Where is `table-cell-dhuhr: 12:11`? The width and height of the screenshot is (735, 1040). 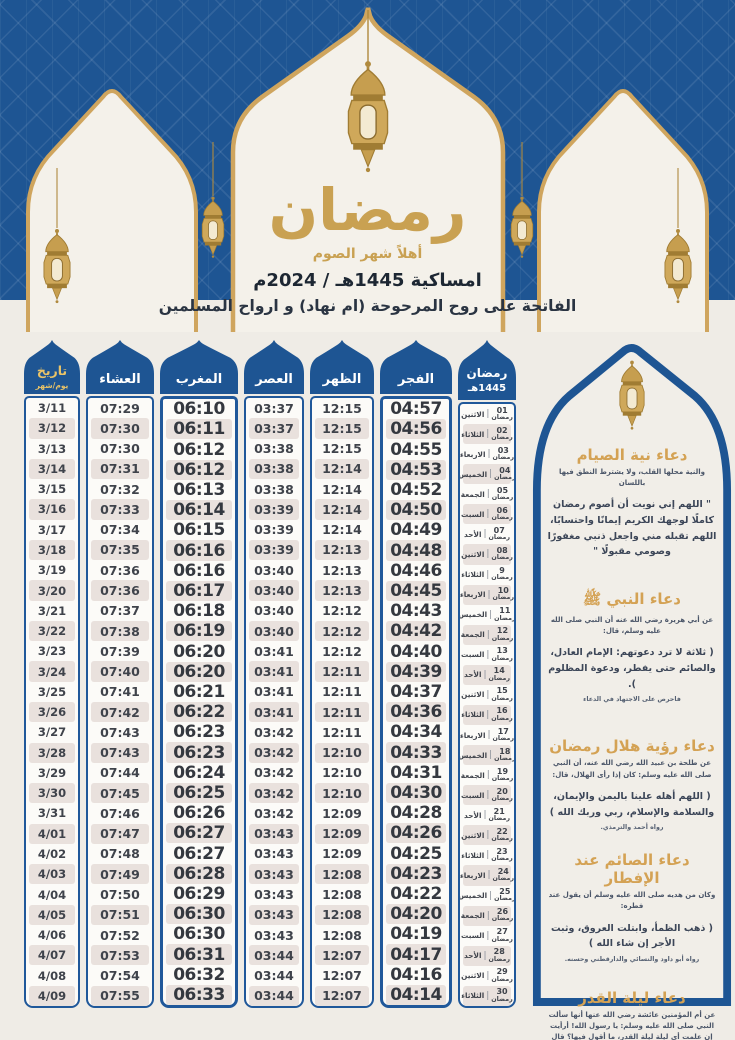
table-cell-dhuhr: 12:11 is located at coordinates (342, 712).